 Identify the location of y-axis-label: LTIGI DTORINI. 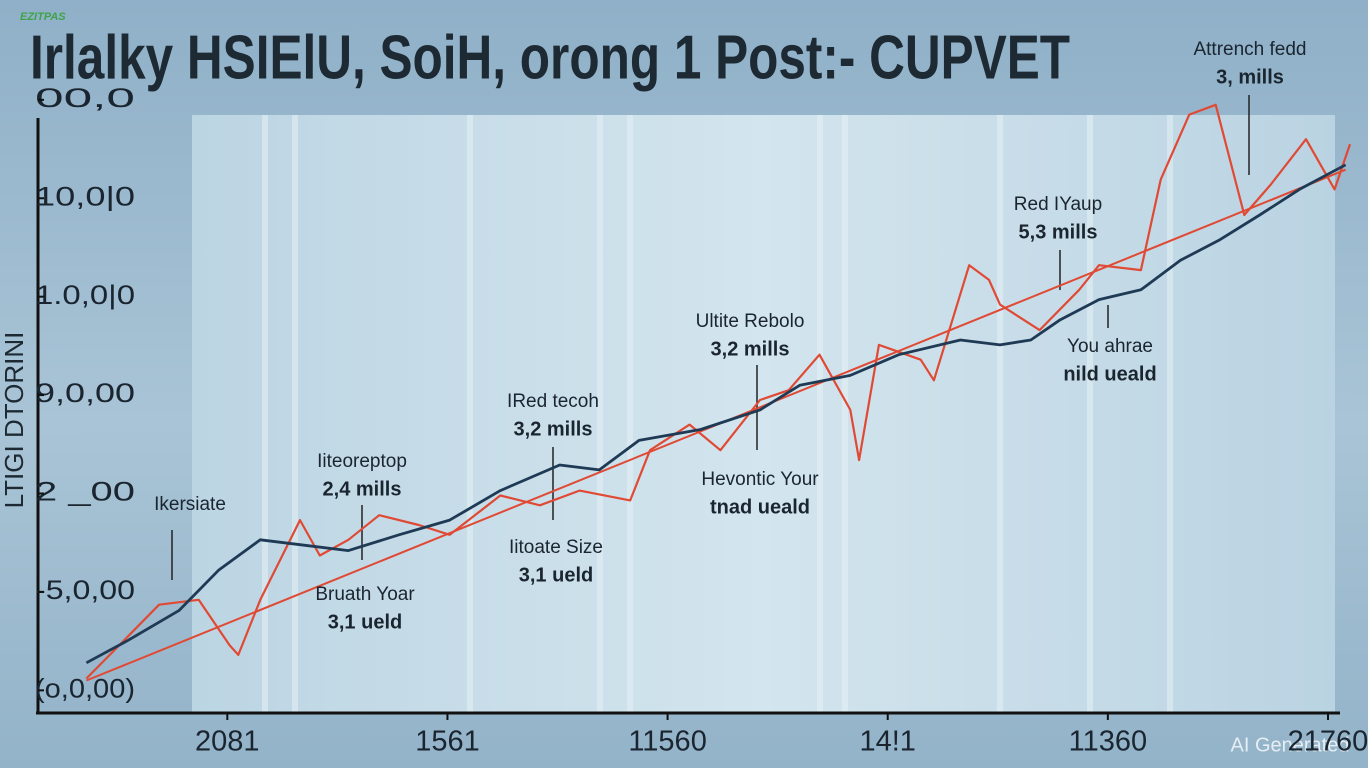
(14, 420).